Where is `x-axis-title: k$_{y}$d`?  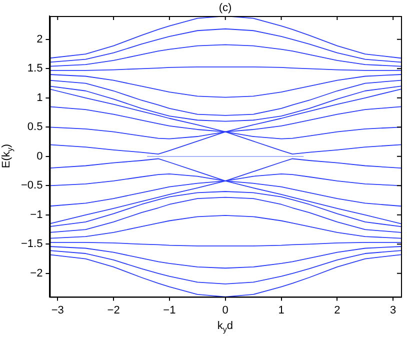
x-axis-title: k$_{y}$d is located at coordinates (225, 327).